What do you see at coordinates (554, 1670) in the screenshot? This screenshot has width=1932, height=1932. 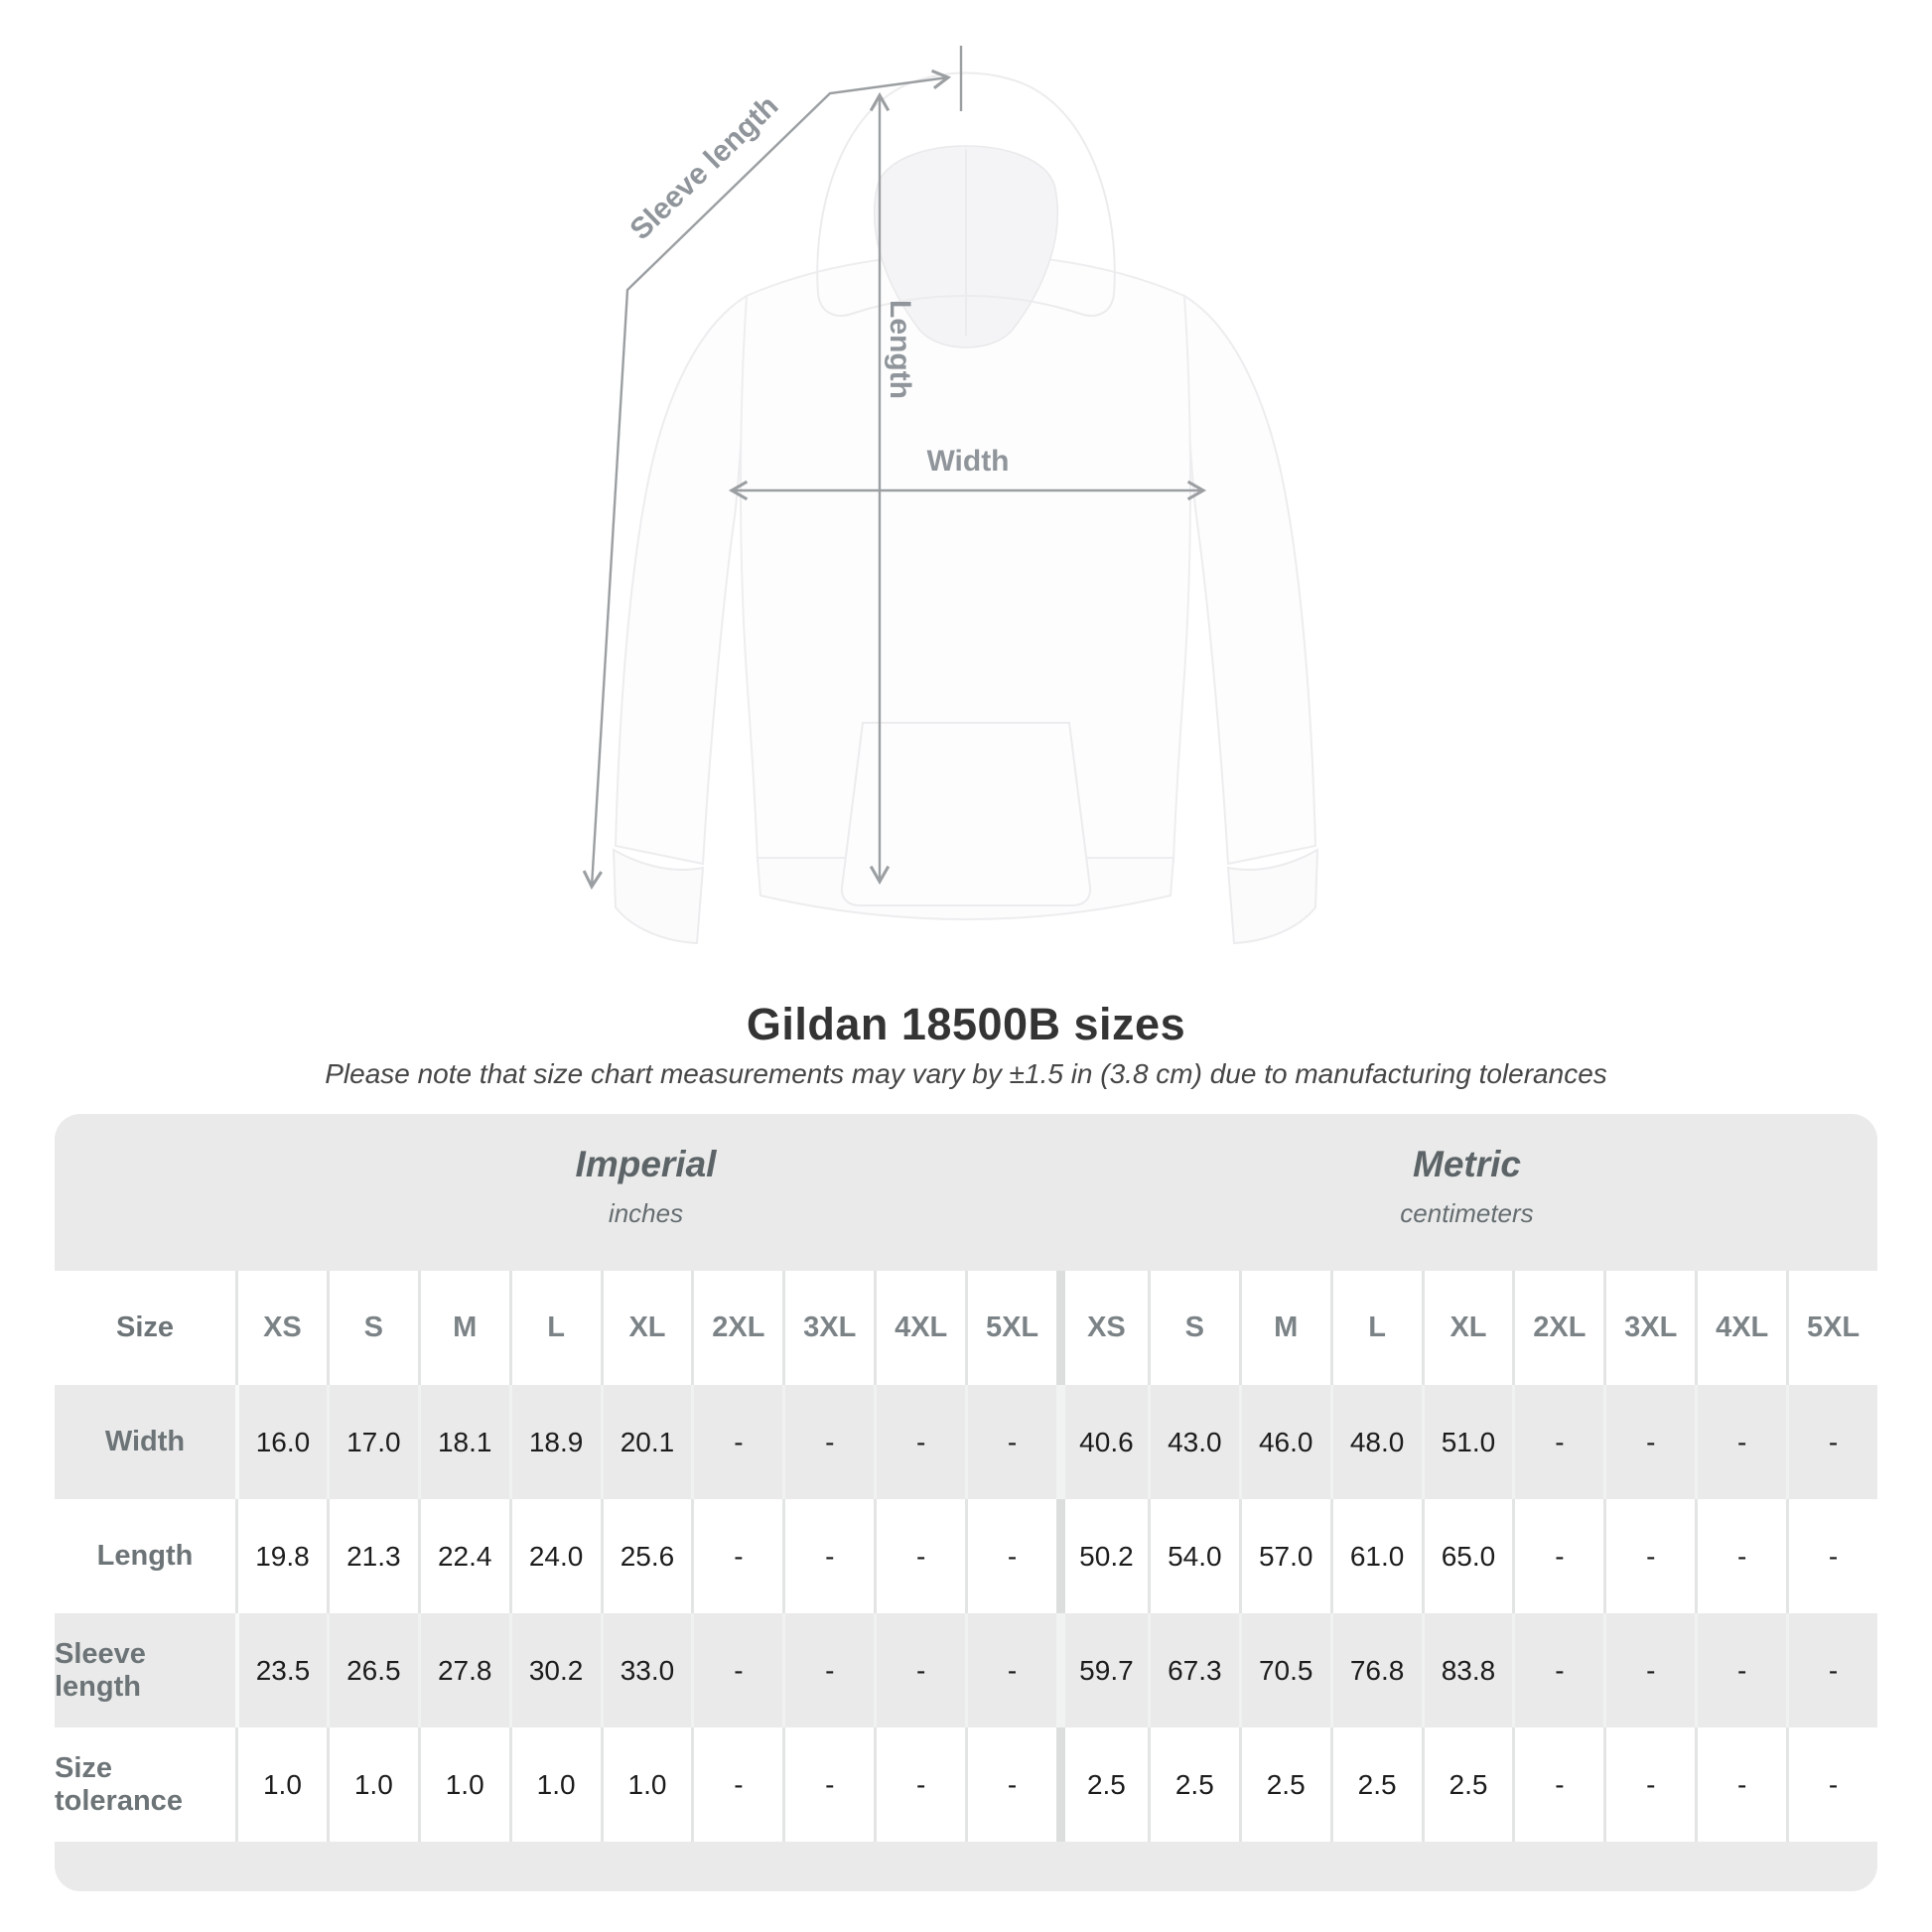 I see `value-cell: 30.2` at bounding box center [554, 1670].